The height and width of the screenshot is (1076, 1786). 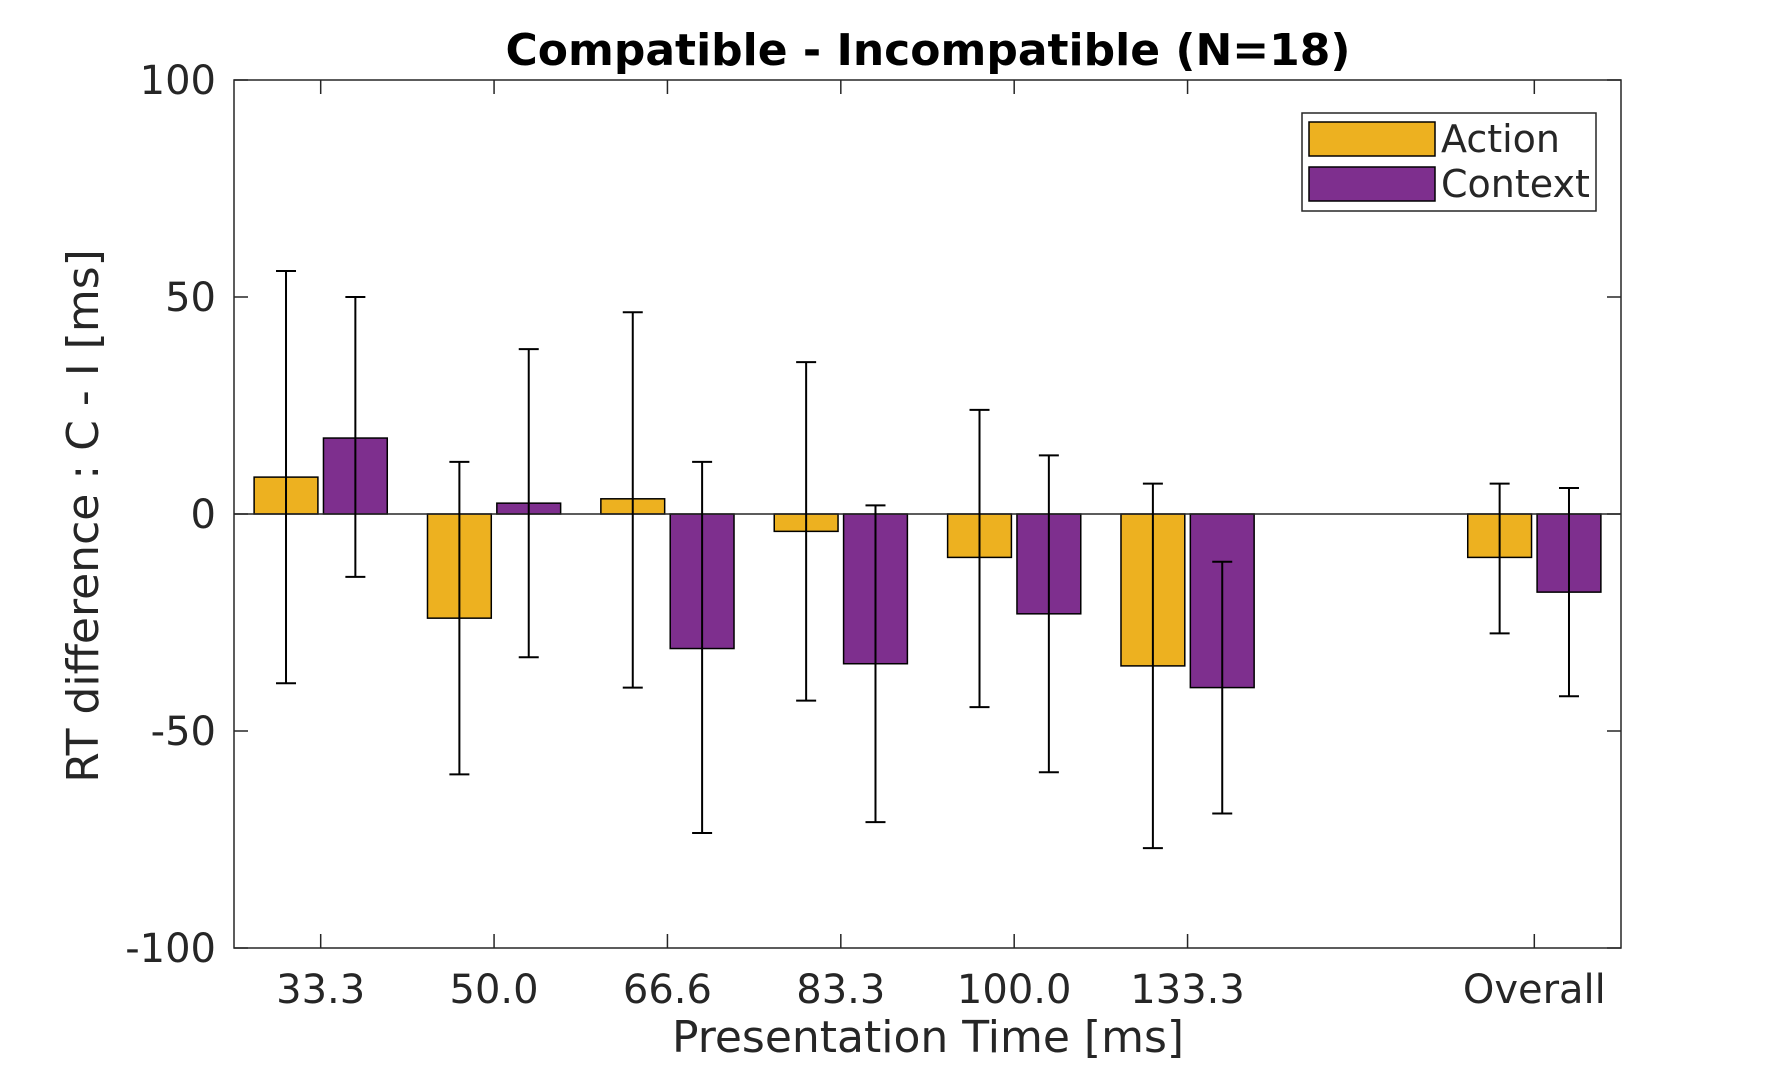 What do you see at coordinates (83, 516) in the screenshot?
I see `y-axis-label: RT difference : C - I [ms]` at bounding box center [83, 516].